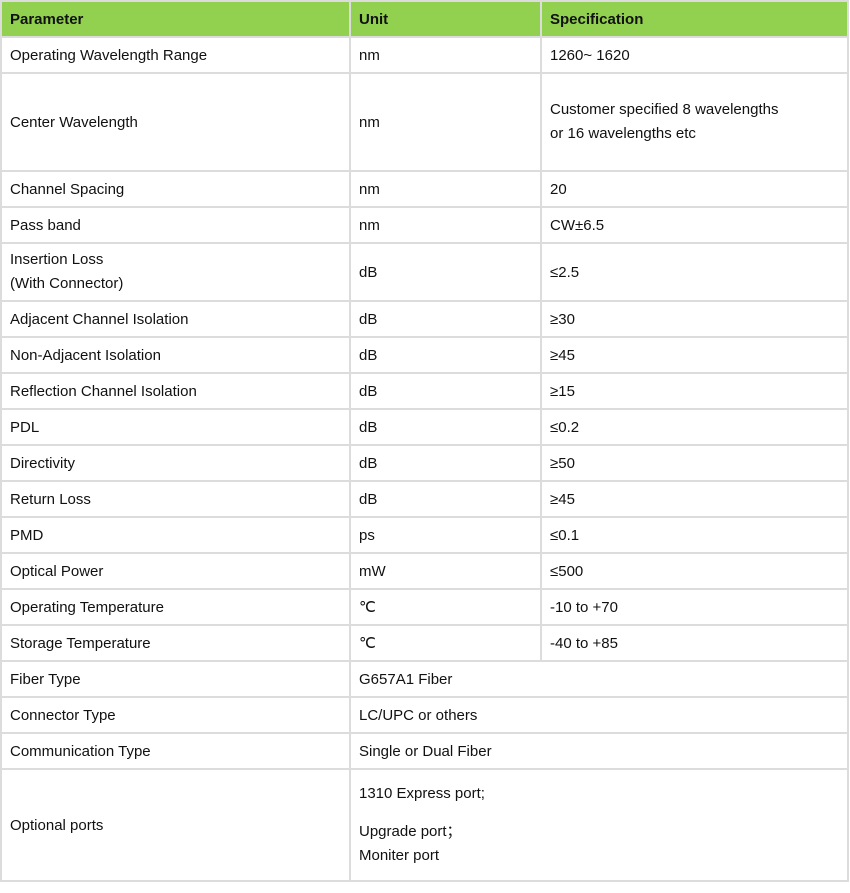 This screenshot has height=893, width=850. What do you see at coordinates (694, 189) in the screenshot?
I see `spec-cell: 20` at bounding box center [694, 189].